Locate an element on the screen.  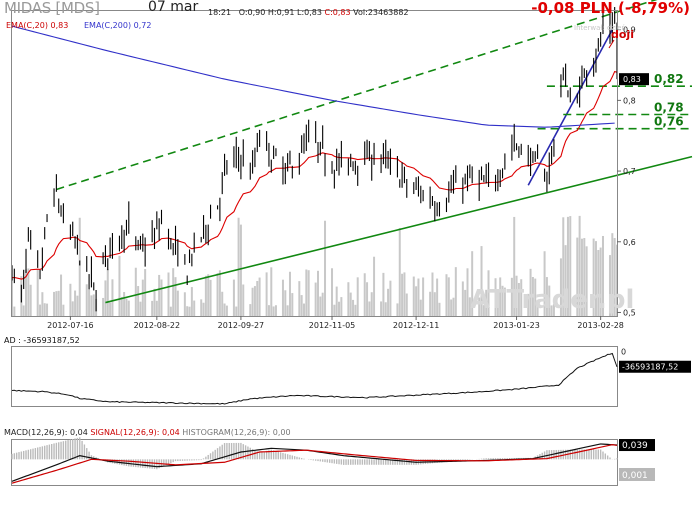
ema200-legend: EMA(C,200) 0,72 is located at coordinates (118, 25).